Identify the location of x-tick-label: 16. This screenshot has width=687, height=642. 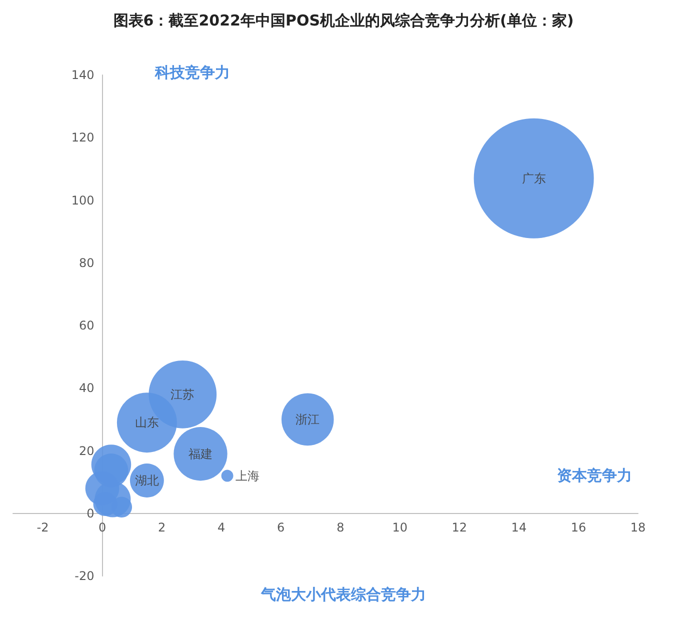
(578, 527).